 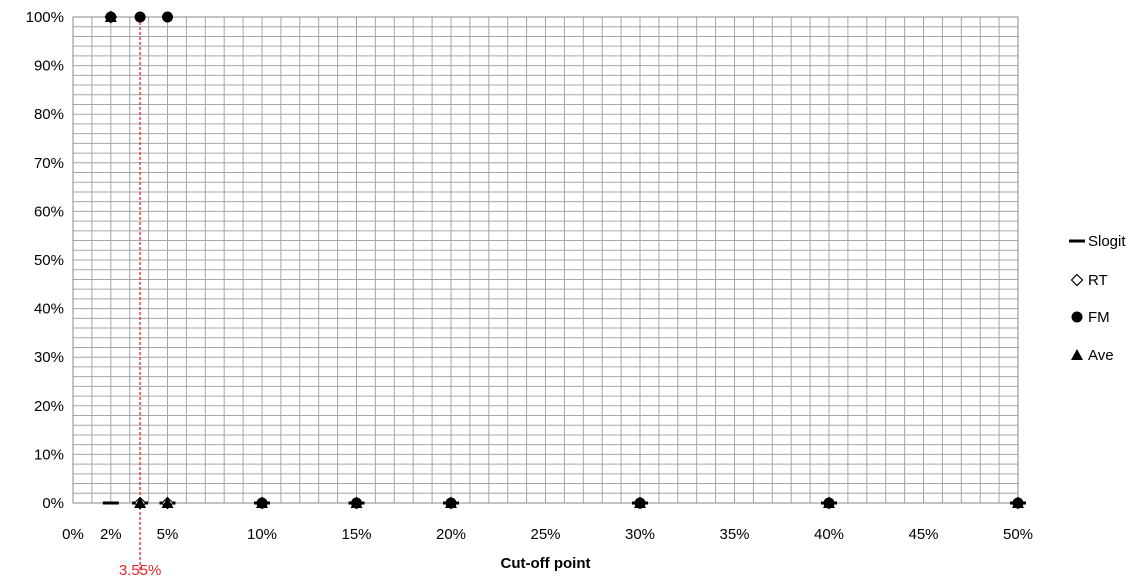 What do you see at coordinates (451, 534) in the screenshot?
I see `x-tick-label: 20%` at bounding box center [451, 534].